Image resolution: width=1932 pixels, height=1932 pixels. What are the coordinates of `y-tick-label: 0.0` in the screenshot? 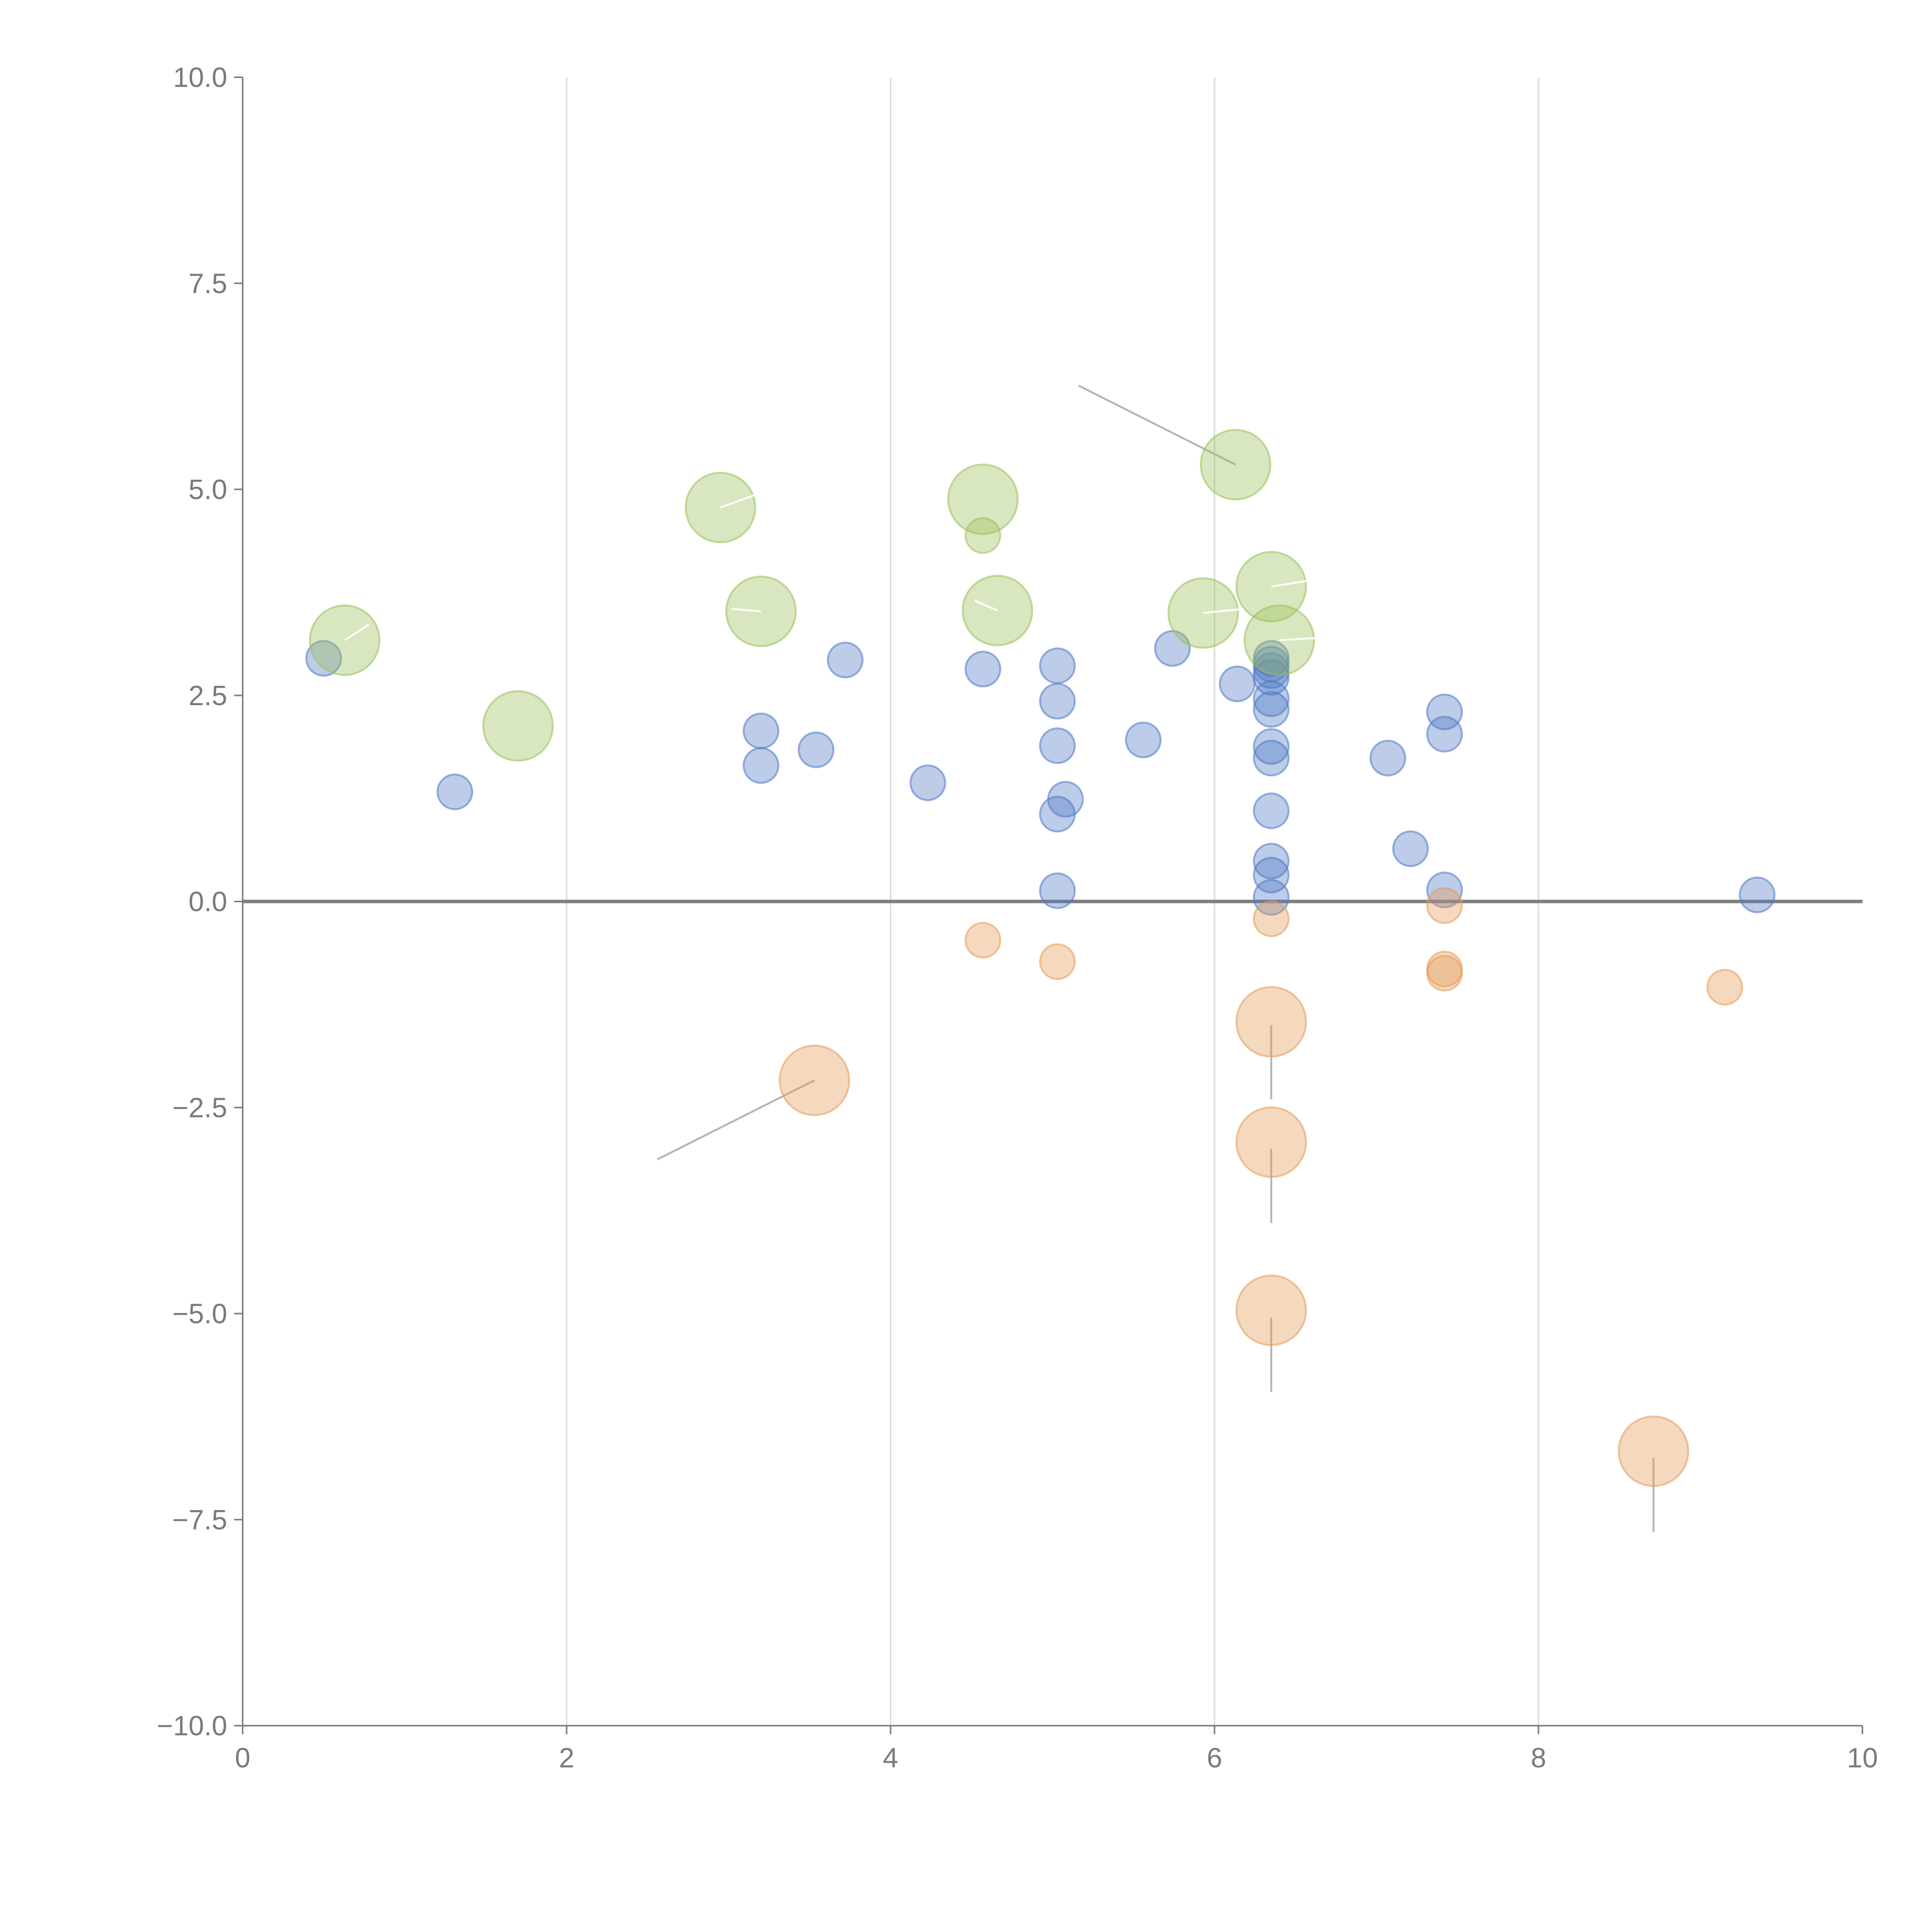 It's located at (208, 901).